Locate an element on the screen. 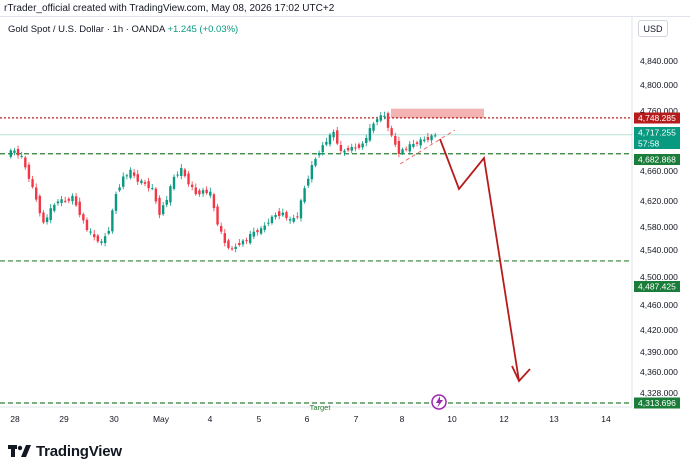 This screenshot has height=469, width=690. price-axis-label-text: 4,313.696 is located at coordinates (657, 403).